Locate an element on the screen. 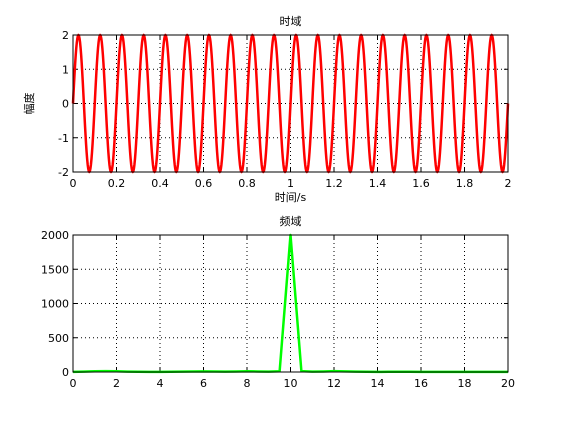 This screenshot has height=424, width=561. x-tick-label: 0.6 is located at coordinates (204, 183).